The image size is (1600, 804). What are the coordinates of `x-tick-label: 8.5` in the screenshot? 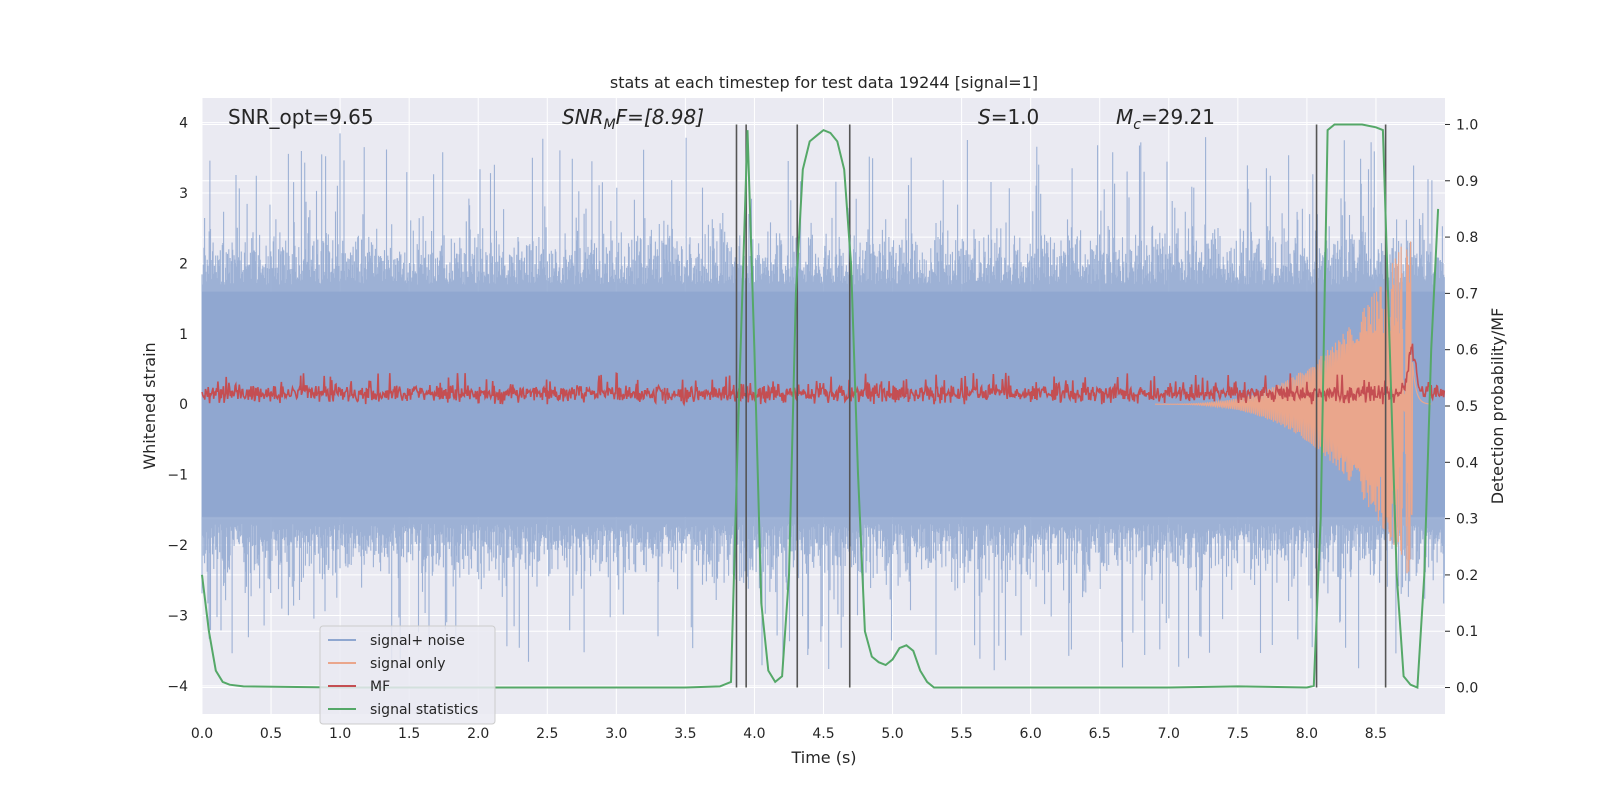 It's located at (1376, 734).